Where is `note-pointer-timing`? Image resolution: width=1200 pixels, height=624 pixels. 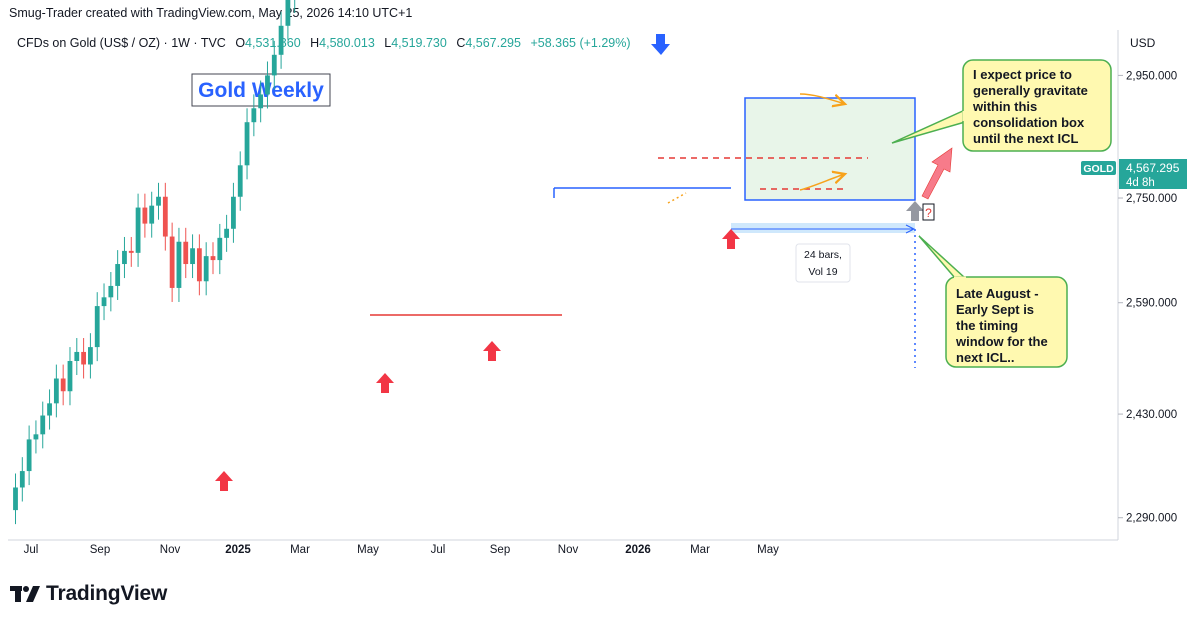 note-pointer-timing is located at coordinates (942, 257).